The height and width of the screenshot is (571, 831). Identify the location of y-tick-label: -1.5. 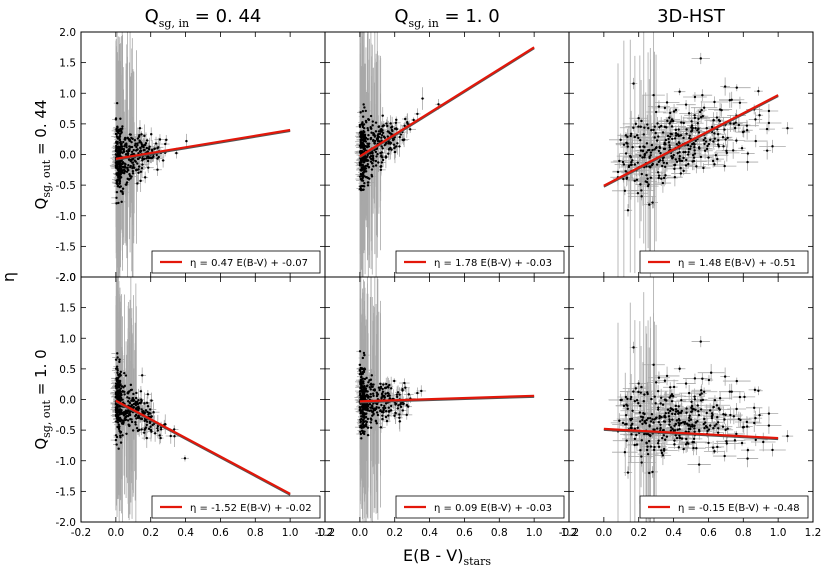
(66, 247).